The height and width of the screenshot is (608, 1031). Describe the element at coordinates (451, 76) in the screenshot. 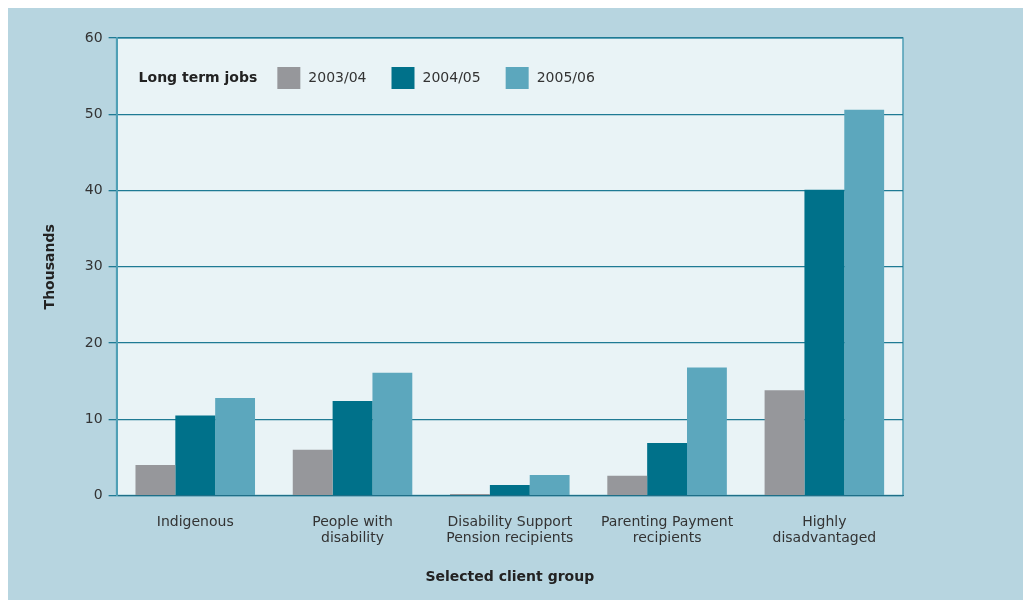

I see `legend-label: 2004/05` at that location.